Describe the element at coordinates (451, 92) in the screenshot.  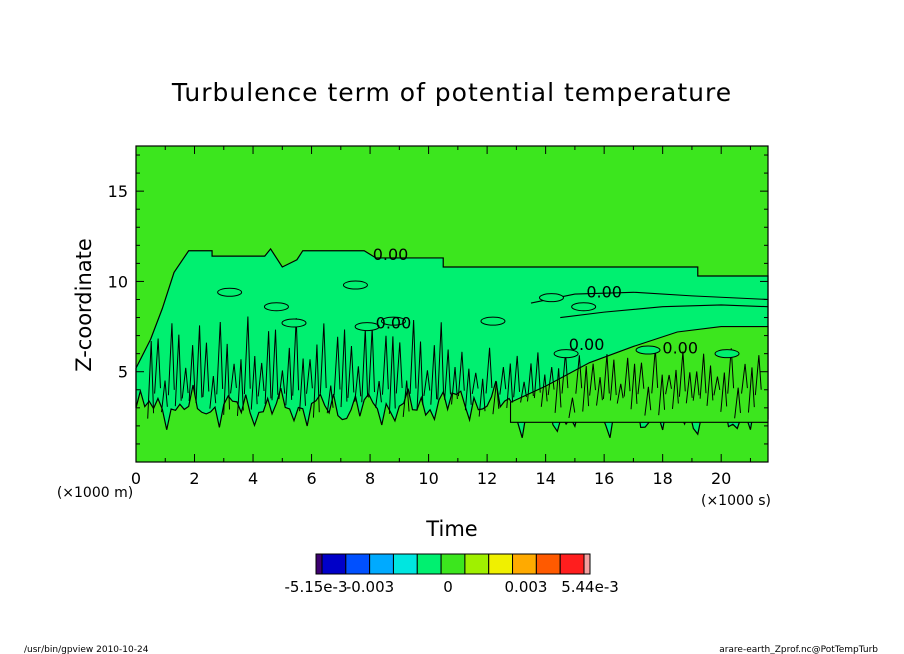
I see `chart-title: Turbulence term of potential temperature` at that location.